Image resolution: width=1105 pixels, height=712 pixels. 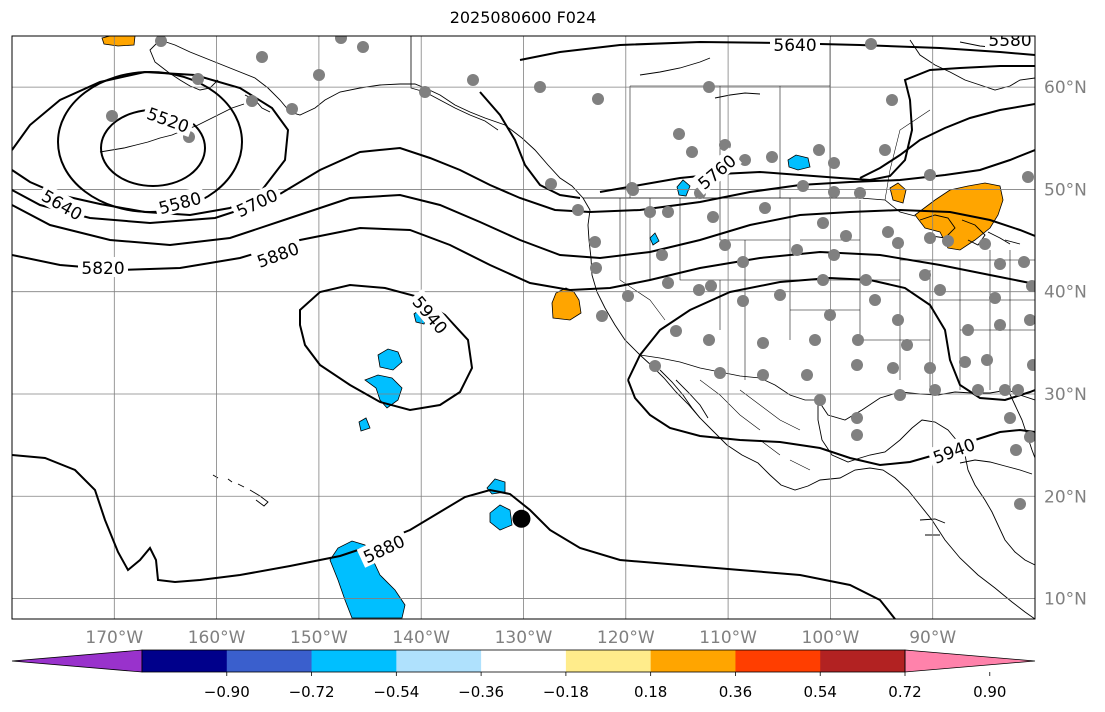 What do you see at coordinates (799, 162) in the screenshot?
I see `anomaly-blob-manitoba` at bounding box center [799, 162].